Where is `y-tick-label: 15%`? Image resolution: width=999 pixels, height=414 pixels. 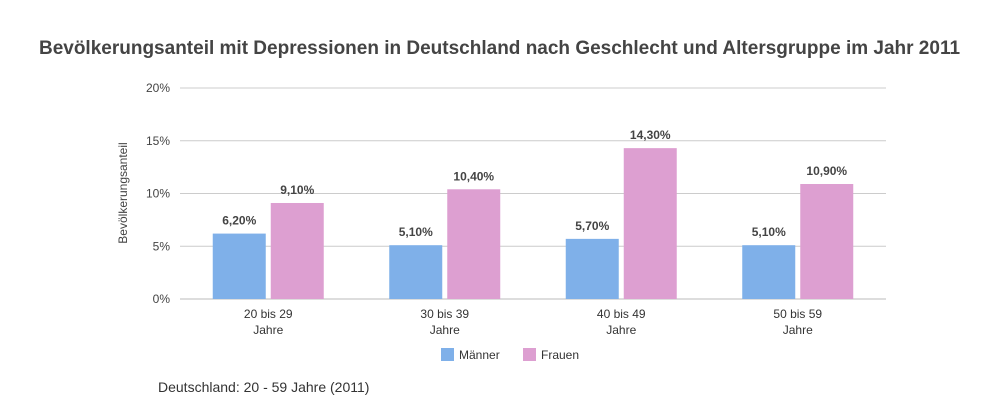
y-tick-label: 15% is located at coordinates (158, 141).